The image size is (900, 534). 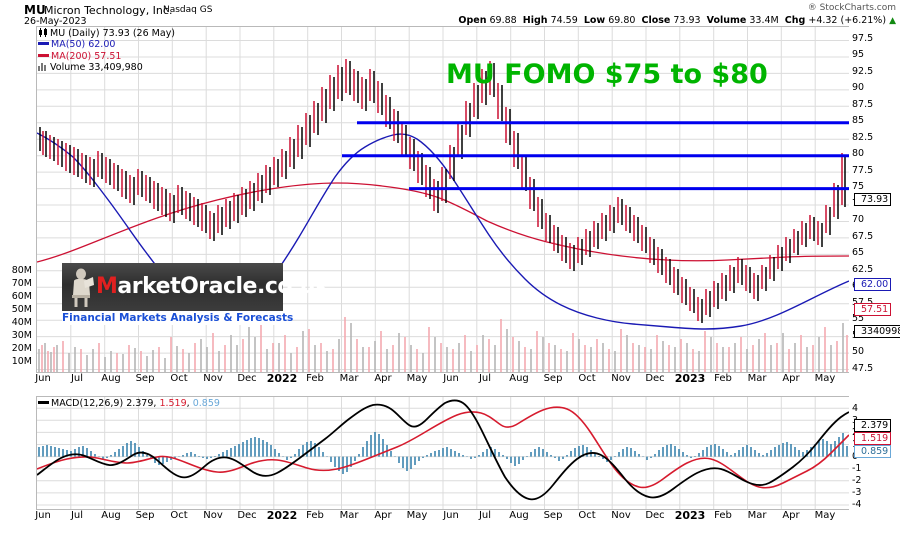 What do you see at coordinates (858, 120) in the screenshot?
I see `ytick-85-0: 85` at bounding box center [858, 120].